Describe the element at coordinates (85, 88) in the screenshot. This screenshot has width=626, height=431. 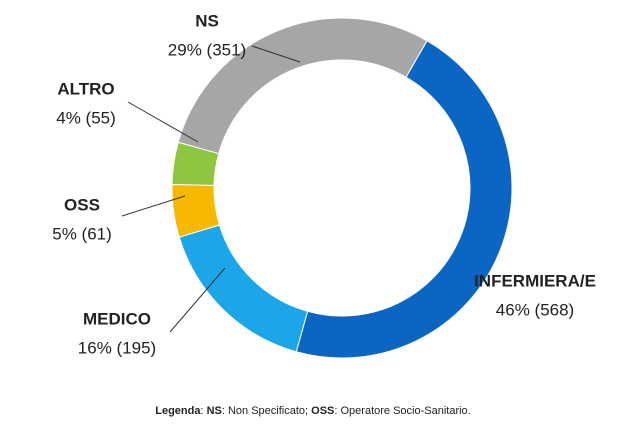
I see `slice-label: ALTRO` at that location.